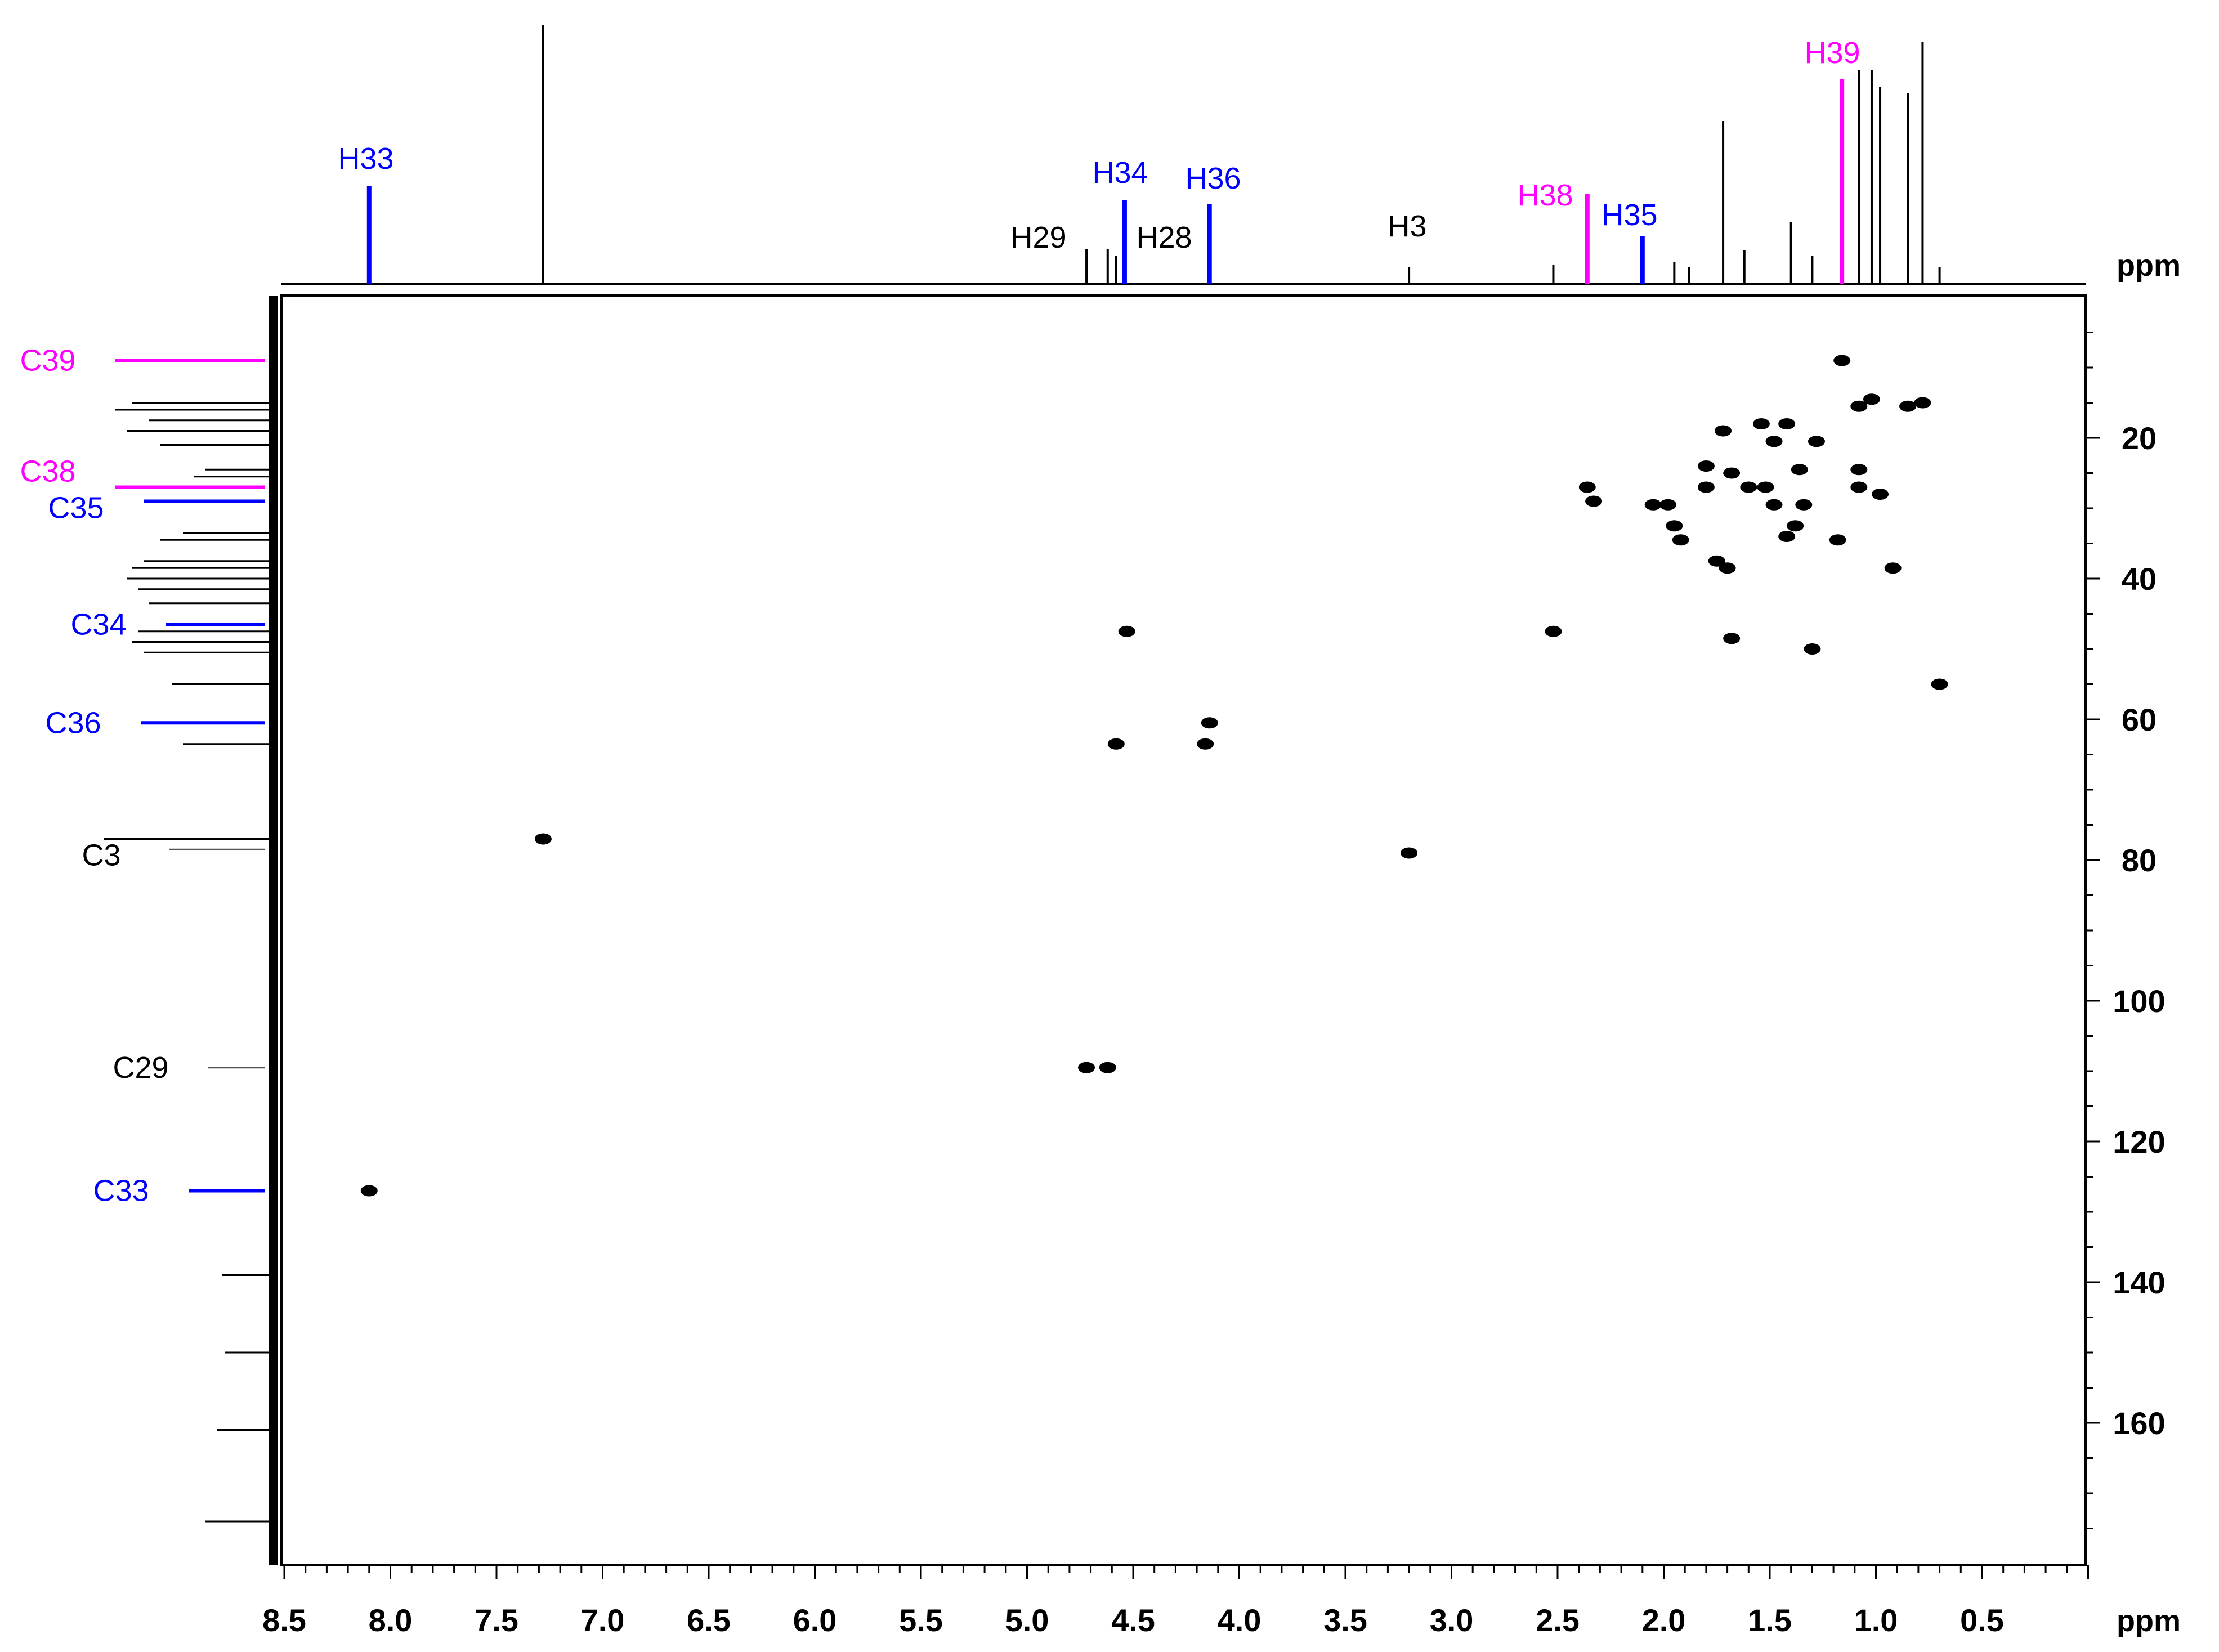 This screenshot has width=2219, height=1652. I want to click on x-tick-label: 2.5, so click(1558, 1620).